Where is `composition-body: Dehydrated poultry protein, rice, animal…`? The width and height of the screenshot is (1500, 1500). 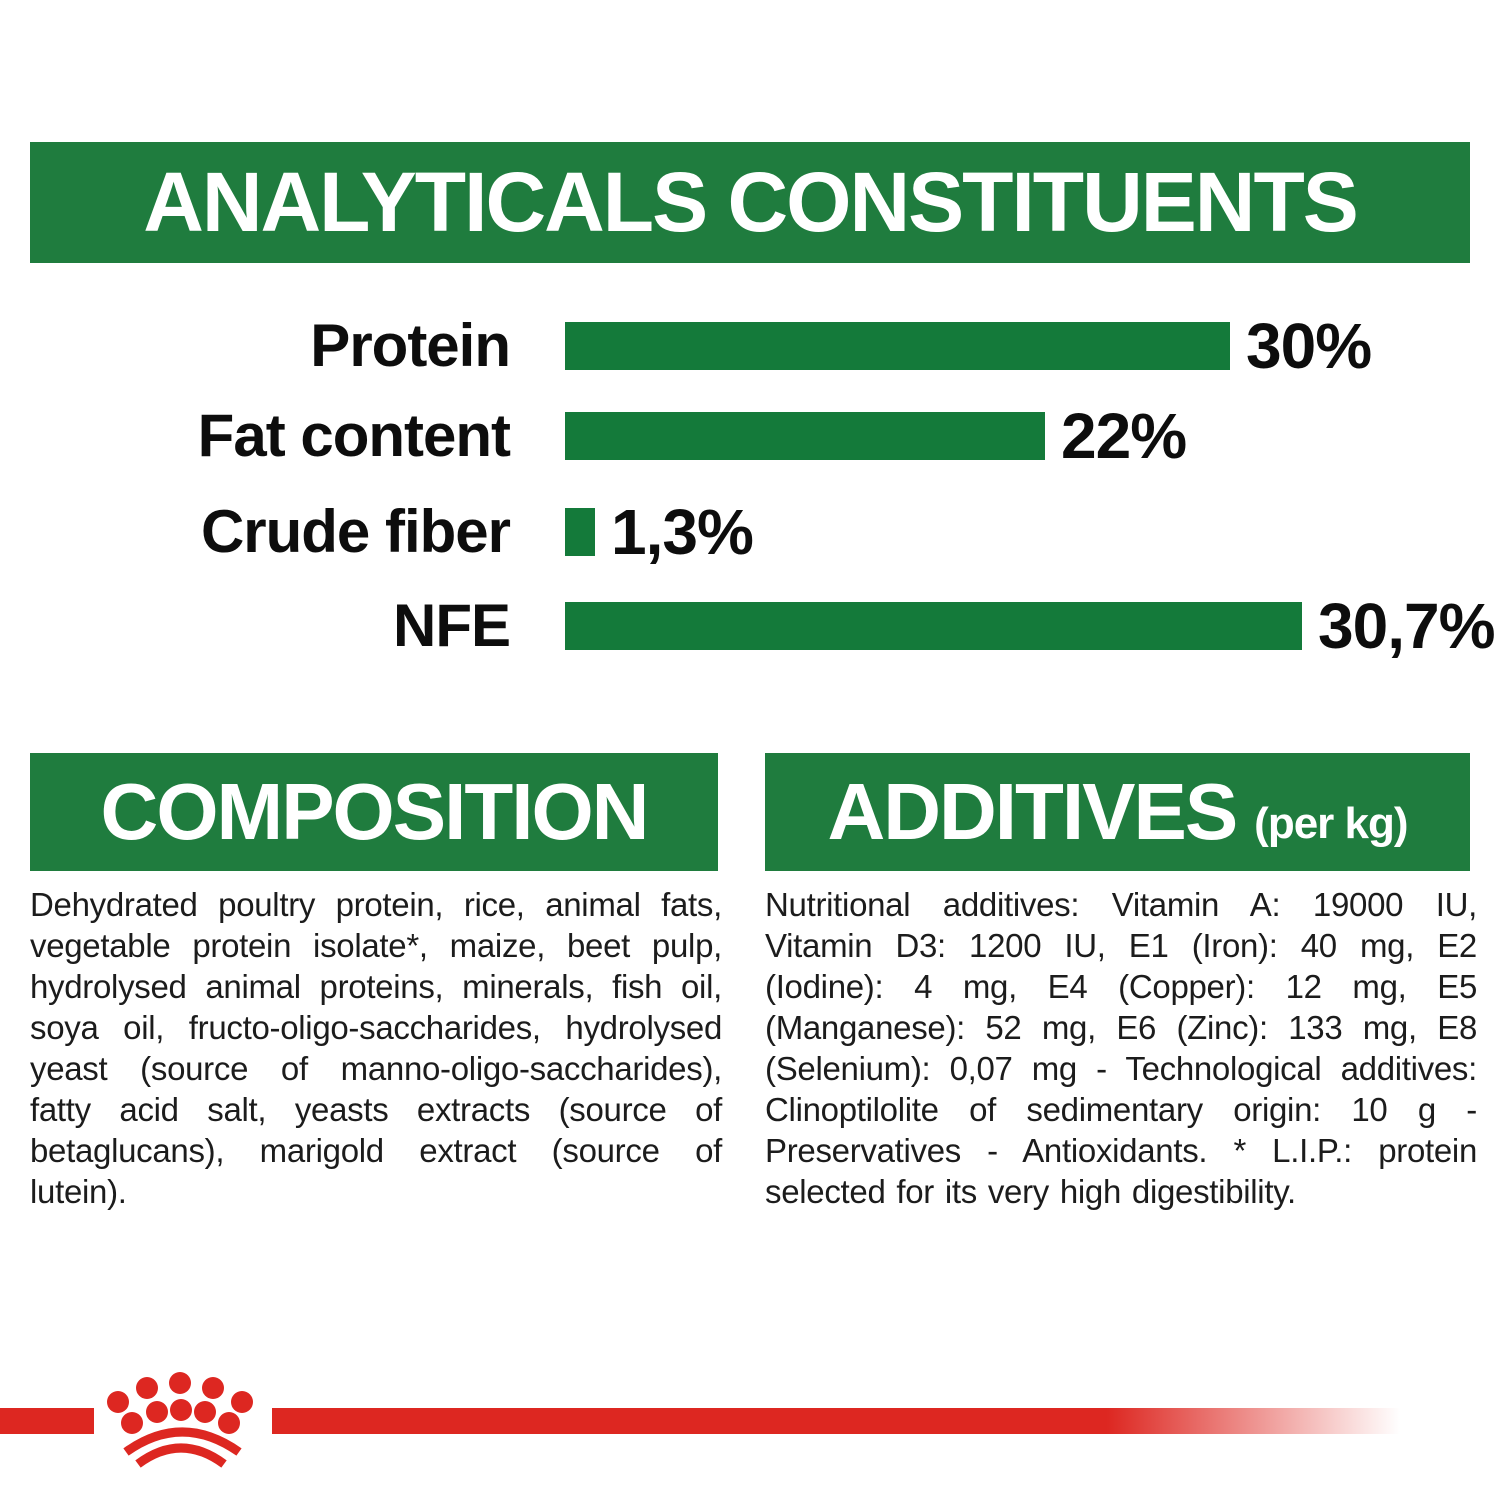 composition-body: Dehydrated poultry protein, rice, animal… is located at coordinates (376, 1048).